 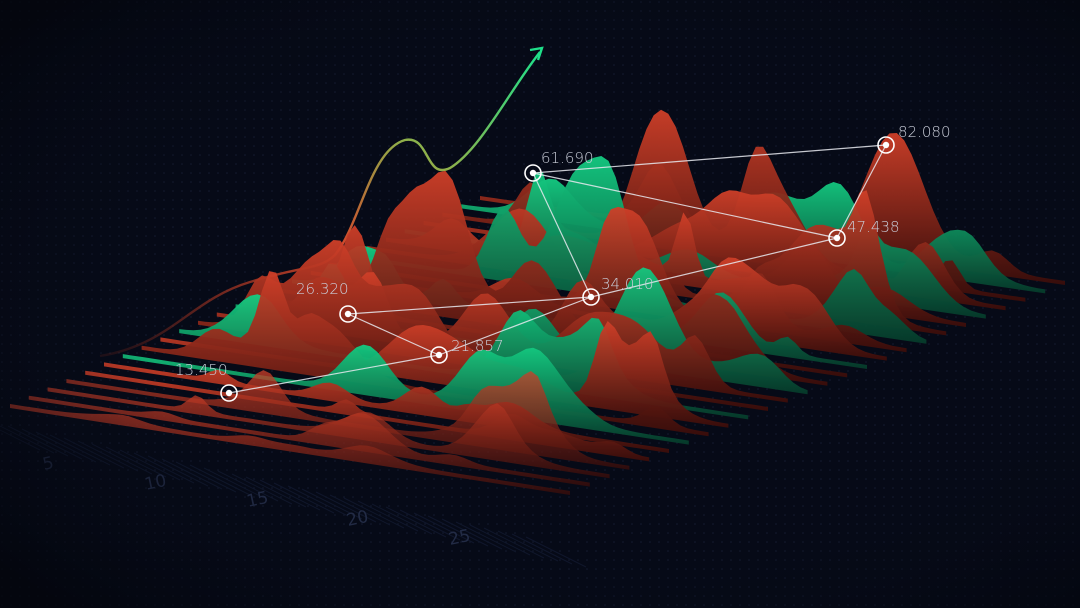 What do you see at coordinates (322, 289) in the screenshot?
I see `point-label: 26.320` at bounding box center [322, 289].